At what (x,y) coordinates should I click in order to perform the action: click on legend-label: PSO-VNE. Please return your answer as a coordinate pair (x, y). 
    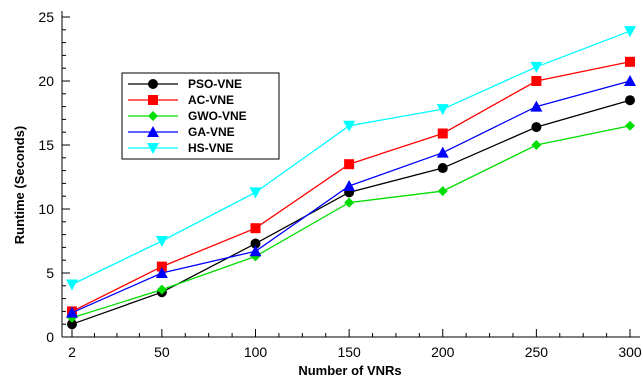
    Looking at the image, I should click on (215, 84).